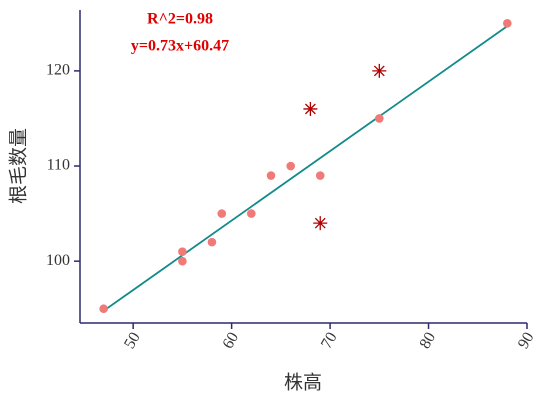 The height and width of the screenshot is (402, 537). I want to click on x-tick-label: 80, so click(427, 340).